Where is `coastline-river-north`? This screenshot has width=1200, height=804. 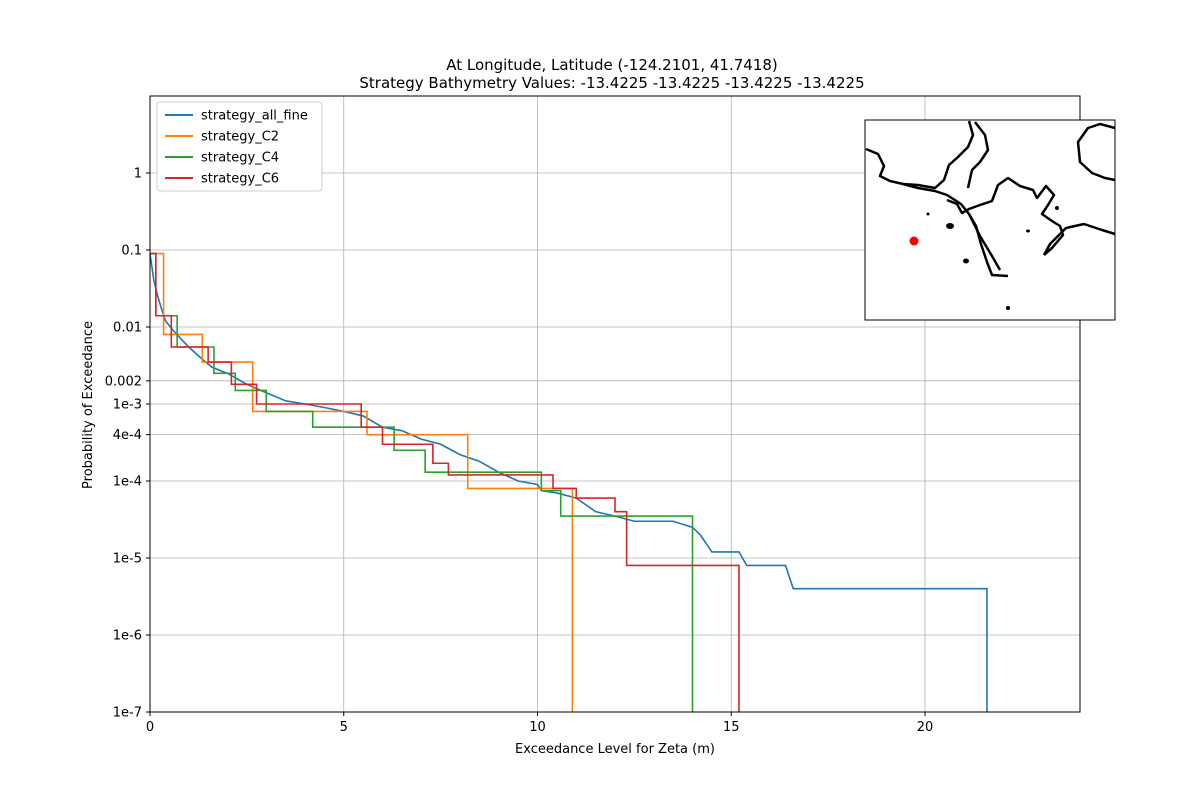
coastline-river-north is located at coordinates (938, 155).